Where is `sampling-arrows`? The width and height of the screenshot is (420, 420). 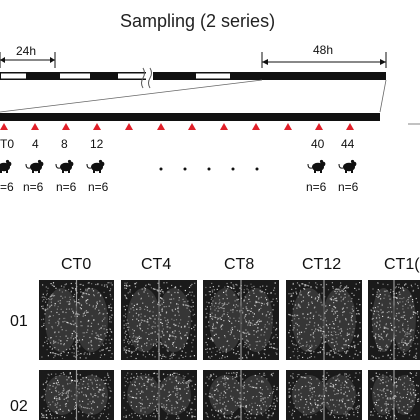 sampling-arrows is located at coordinates (177, 126).